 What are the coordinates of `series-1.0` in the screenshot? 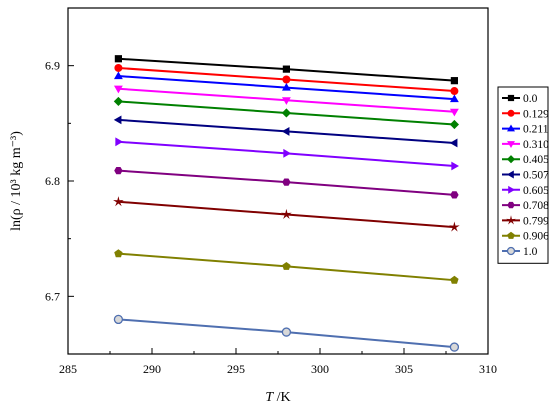 It's located at (286, 333).